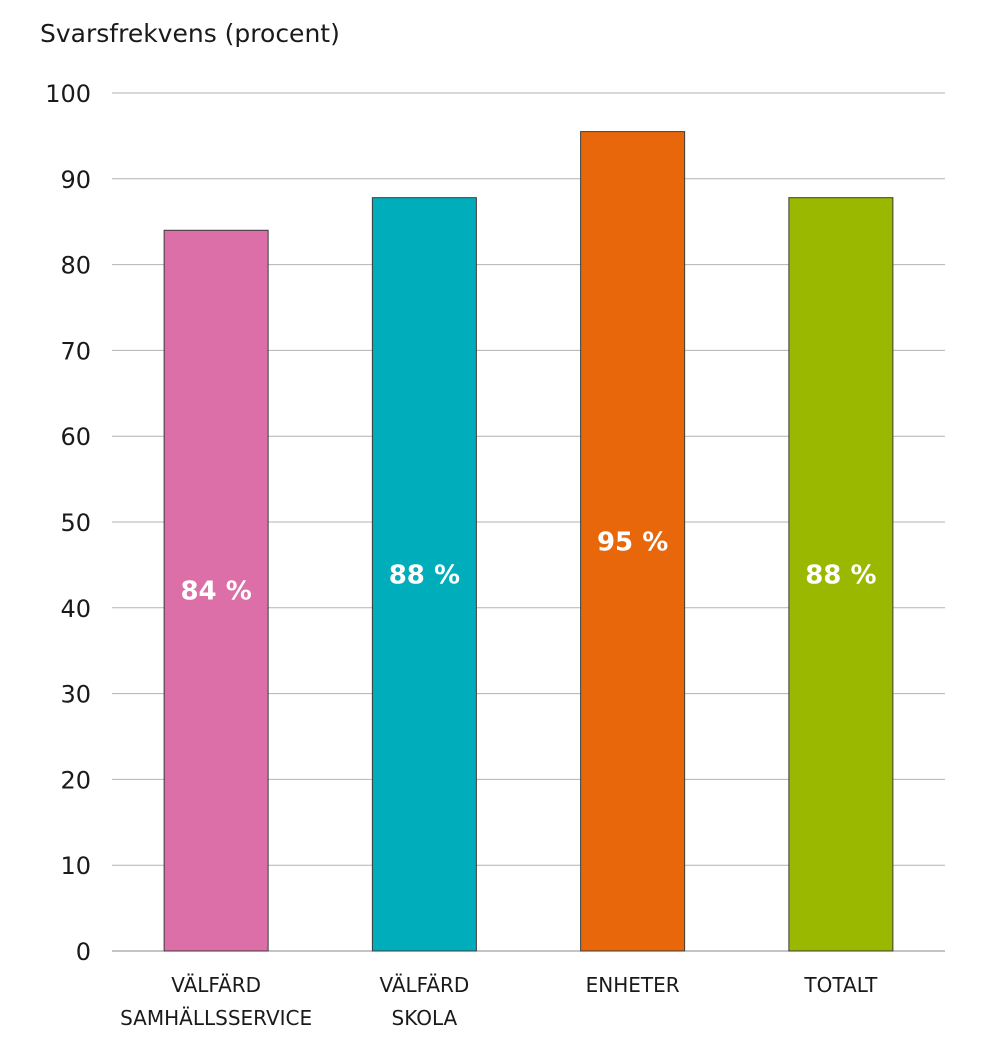  I want to click on x-category-label: TOTALT, so click(840, 985).